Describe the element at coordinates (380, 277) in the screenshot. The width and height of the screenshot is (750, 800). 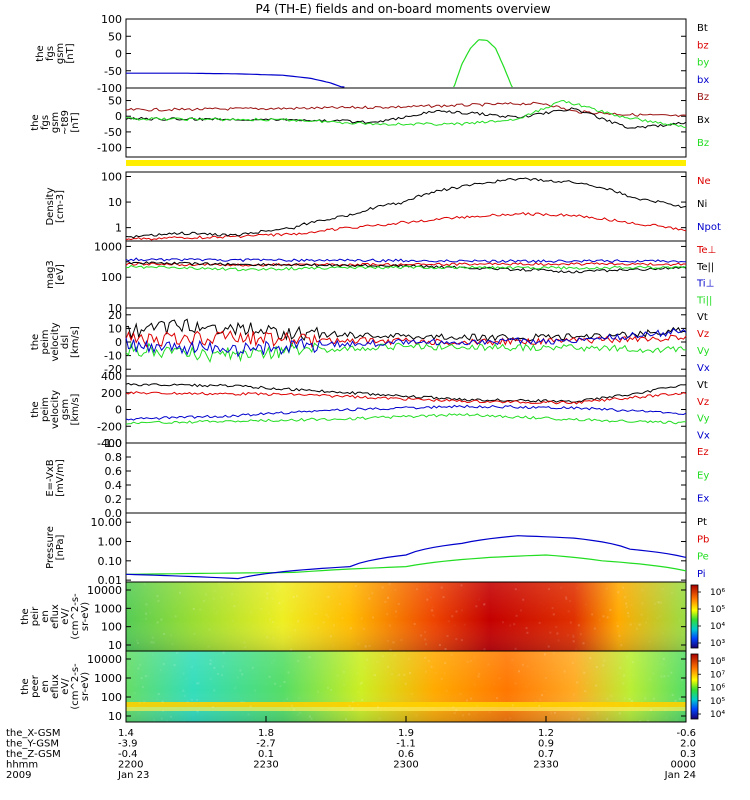
I see `panel-4: 1000 100 10 mag3 [eV] Te⊥ Te|| Ti⊥ Ti||` at that location.